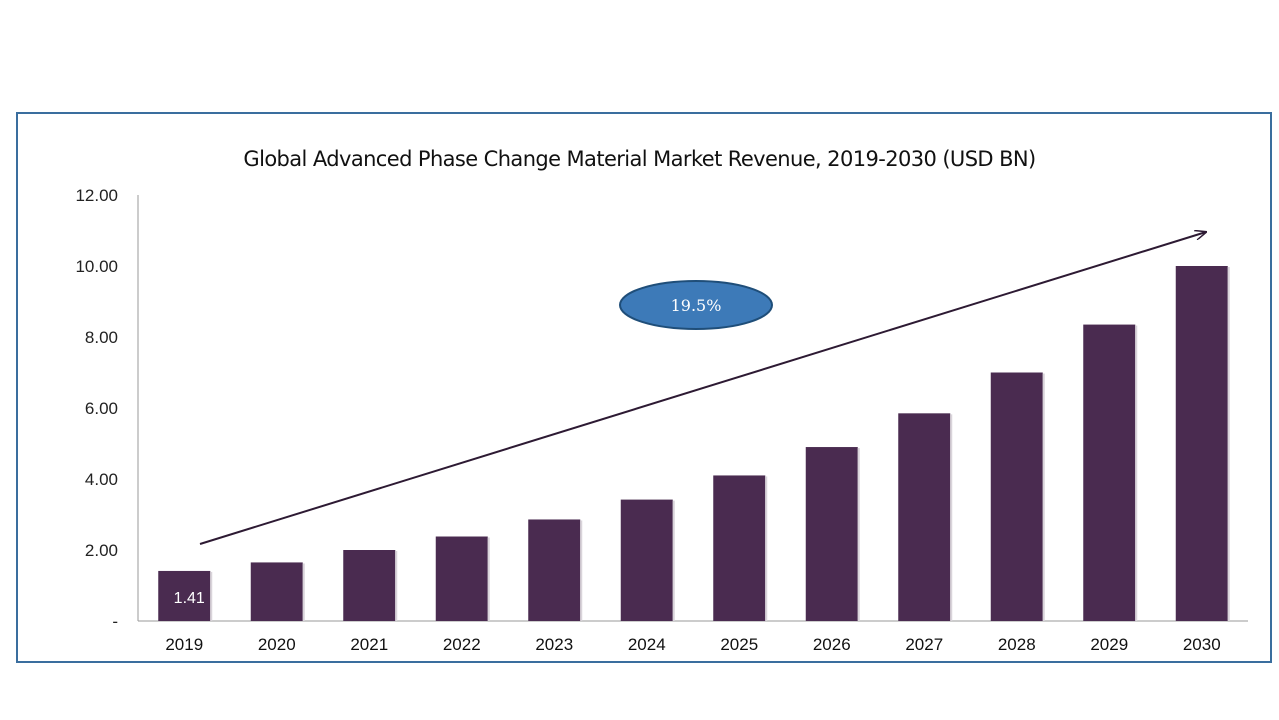 This screenshot has height=720, width=1279. I want to click on x-tick-label: 2023, so click(554, 644).